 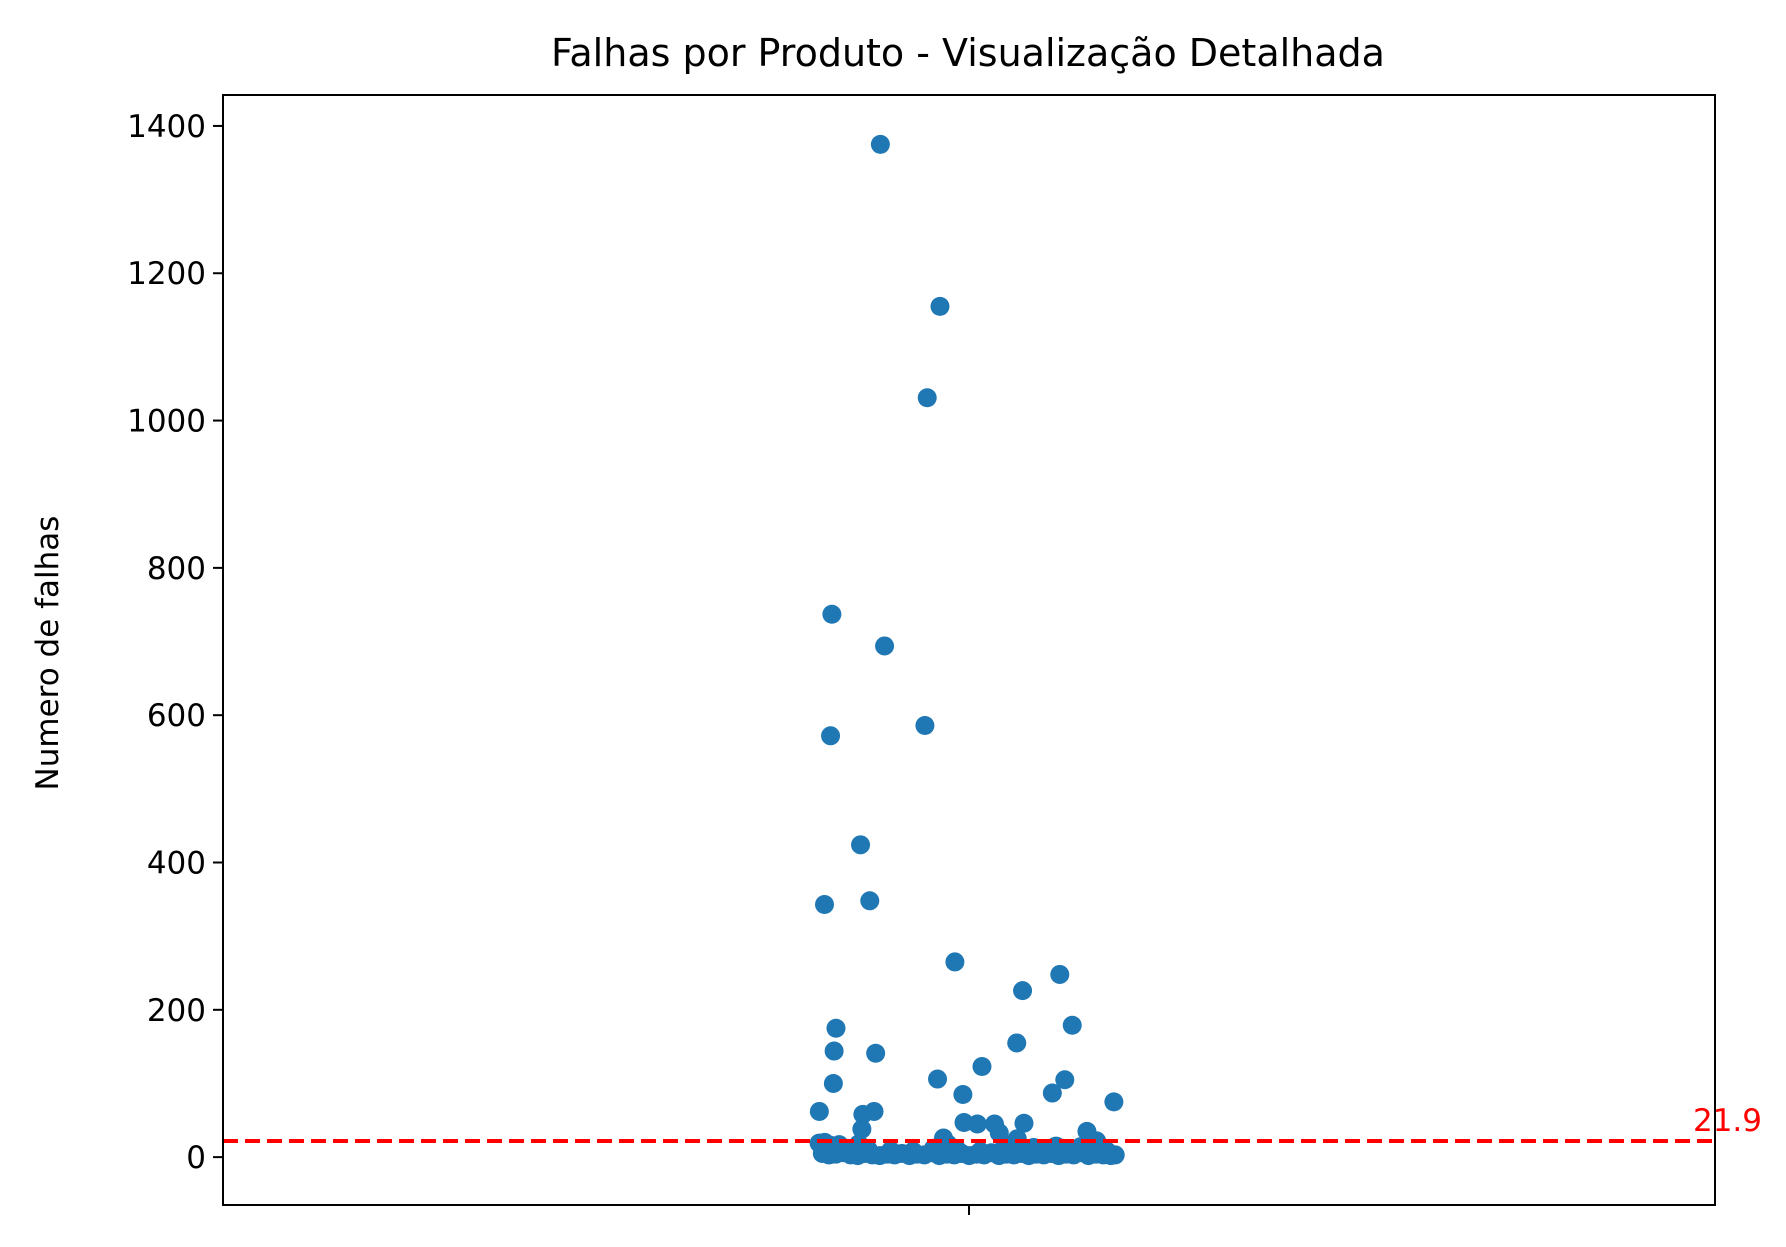 What do you see at coordinates (166, 274) in the screenshot?
I see `y-tick-label: 1200` at bounding box center [166, 274].